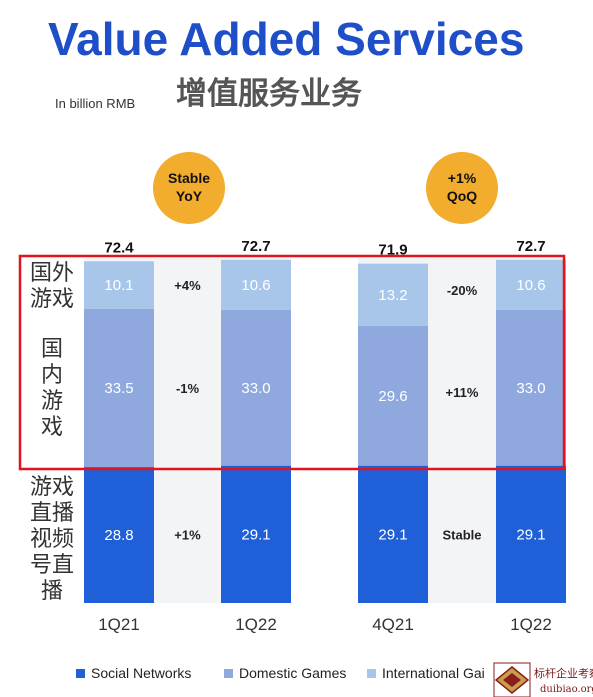  I want to click on value-label-1-2: 33.5, so click(118, 388).